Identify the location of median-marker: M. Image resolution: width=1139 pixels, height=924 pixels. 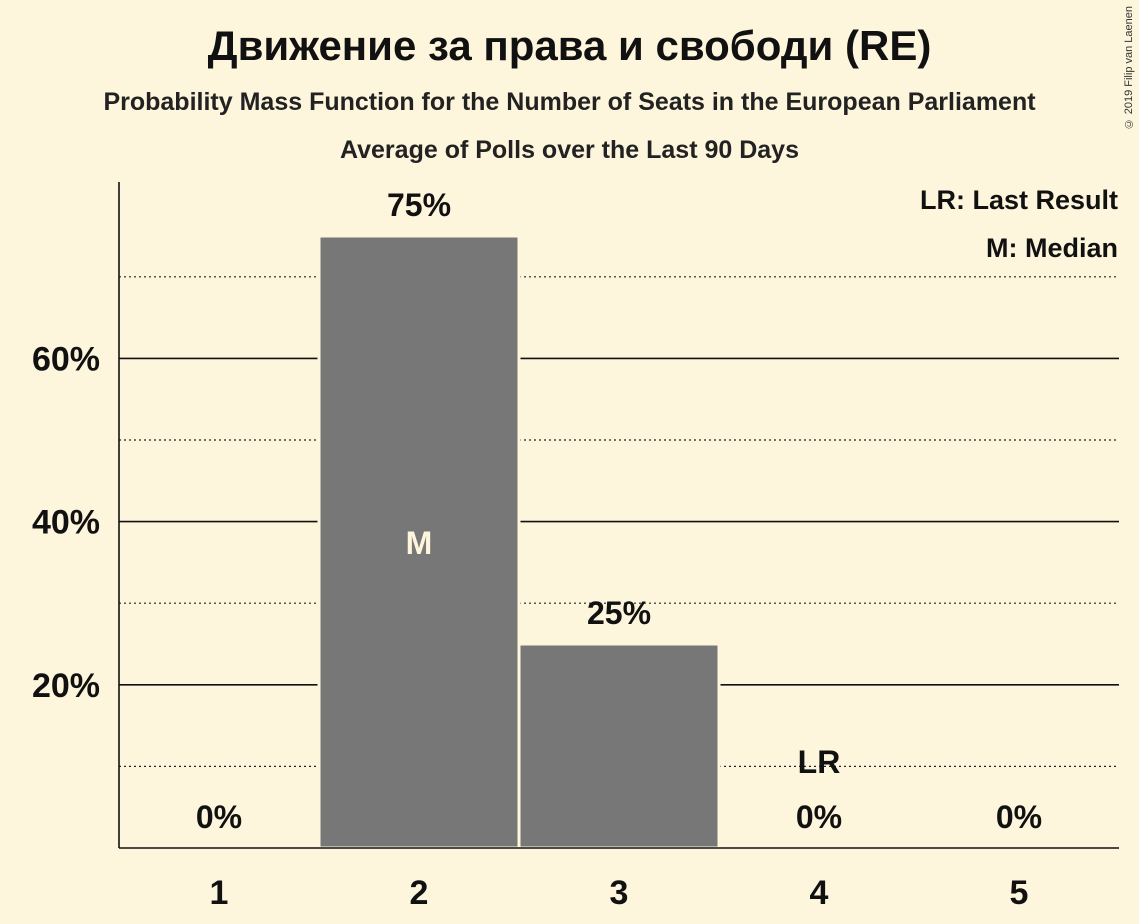
(419, 543).